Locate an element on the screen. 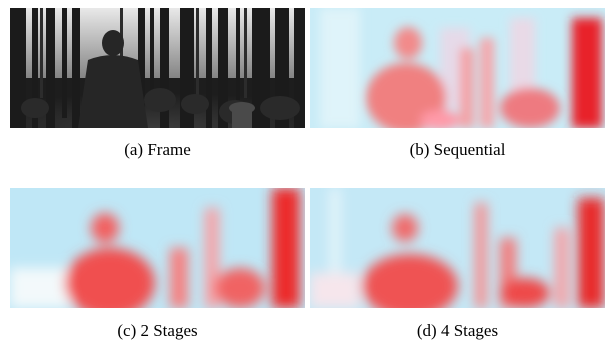  caption-a: (a) Frame is located at coordinates (157, 149).